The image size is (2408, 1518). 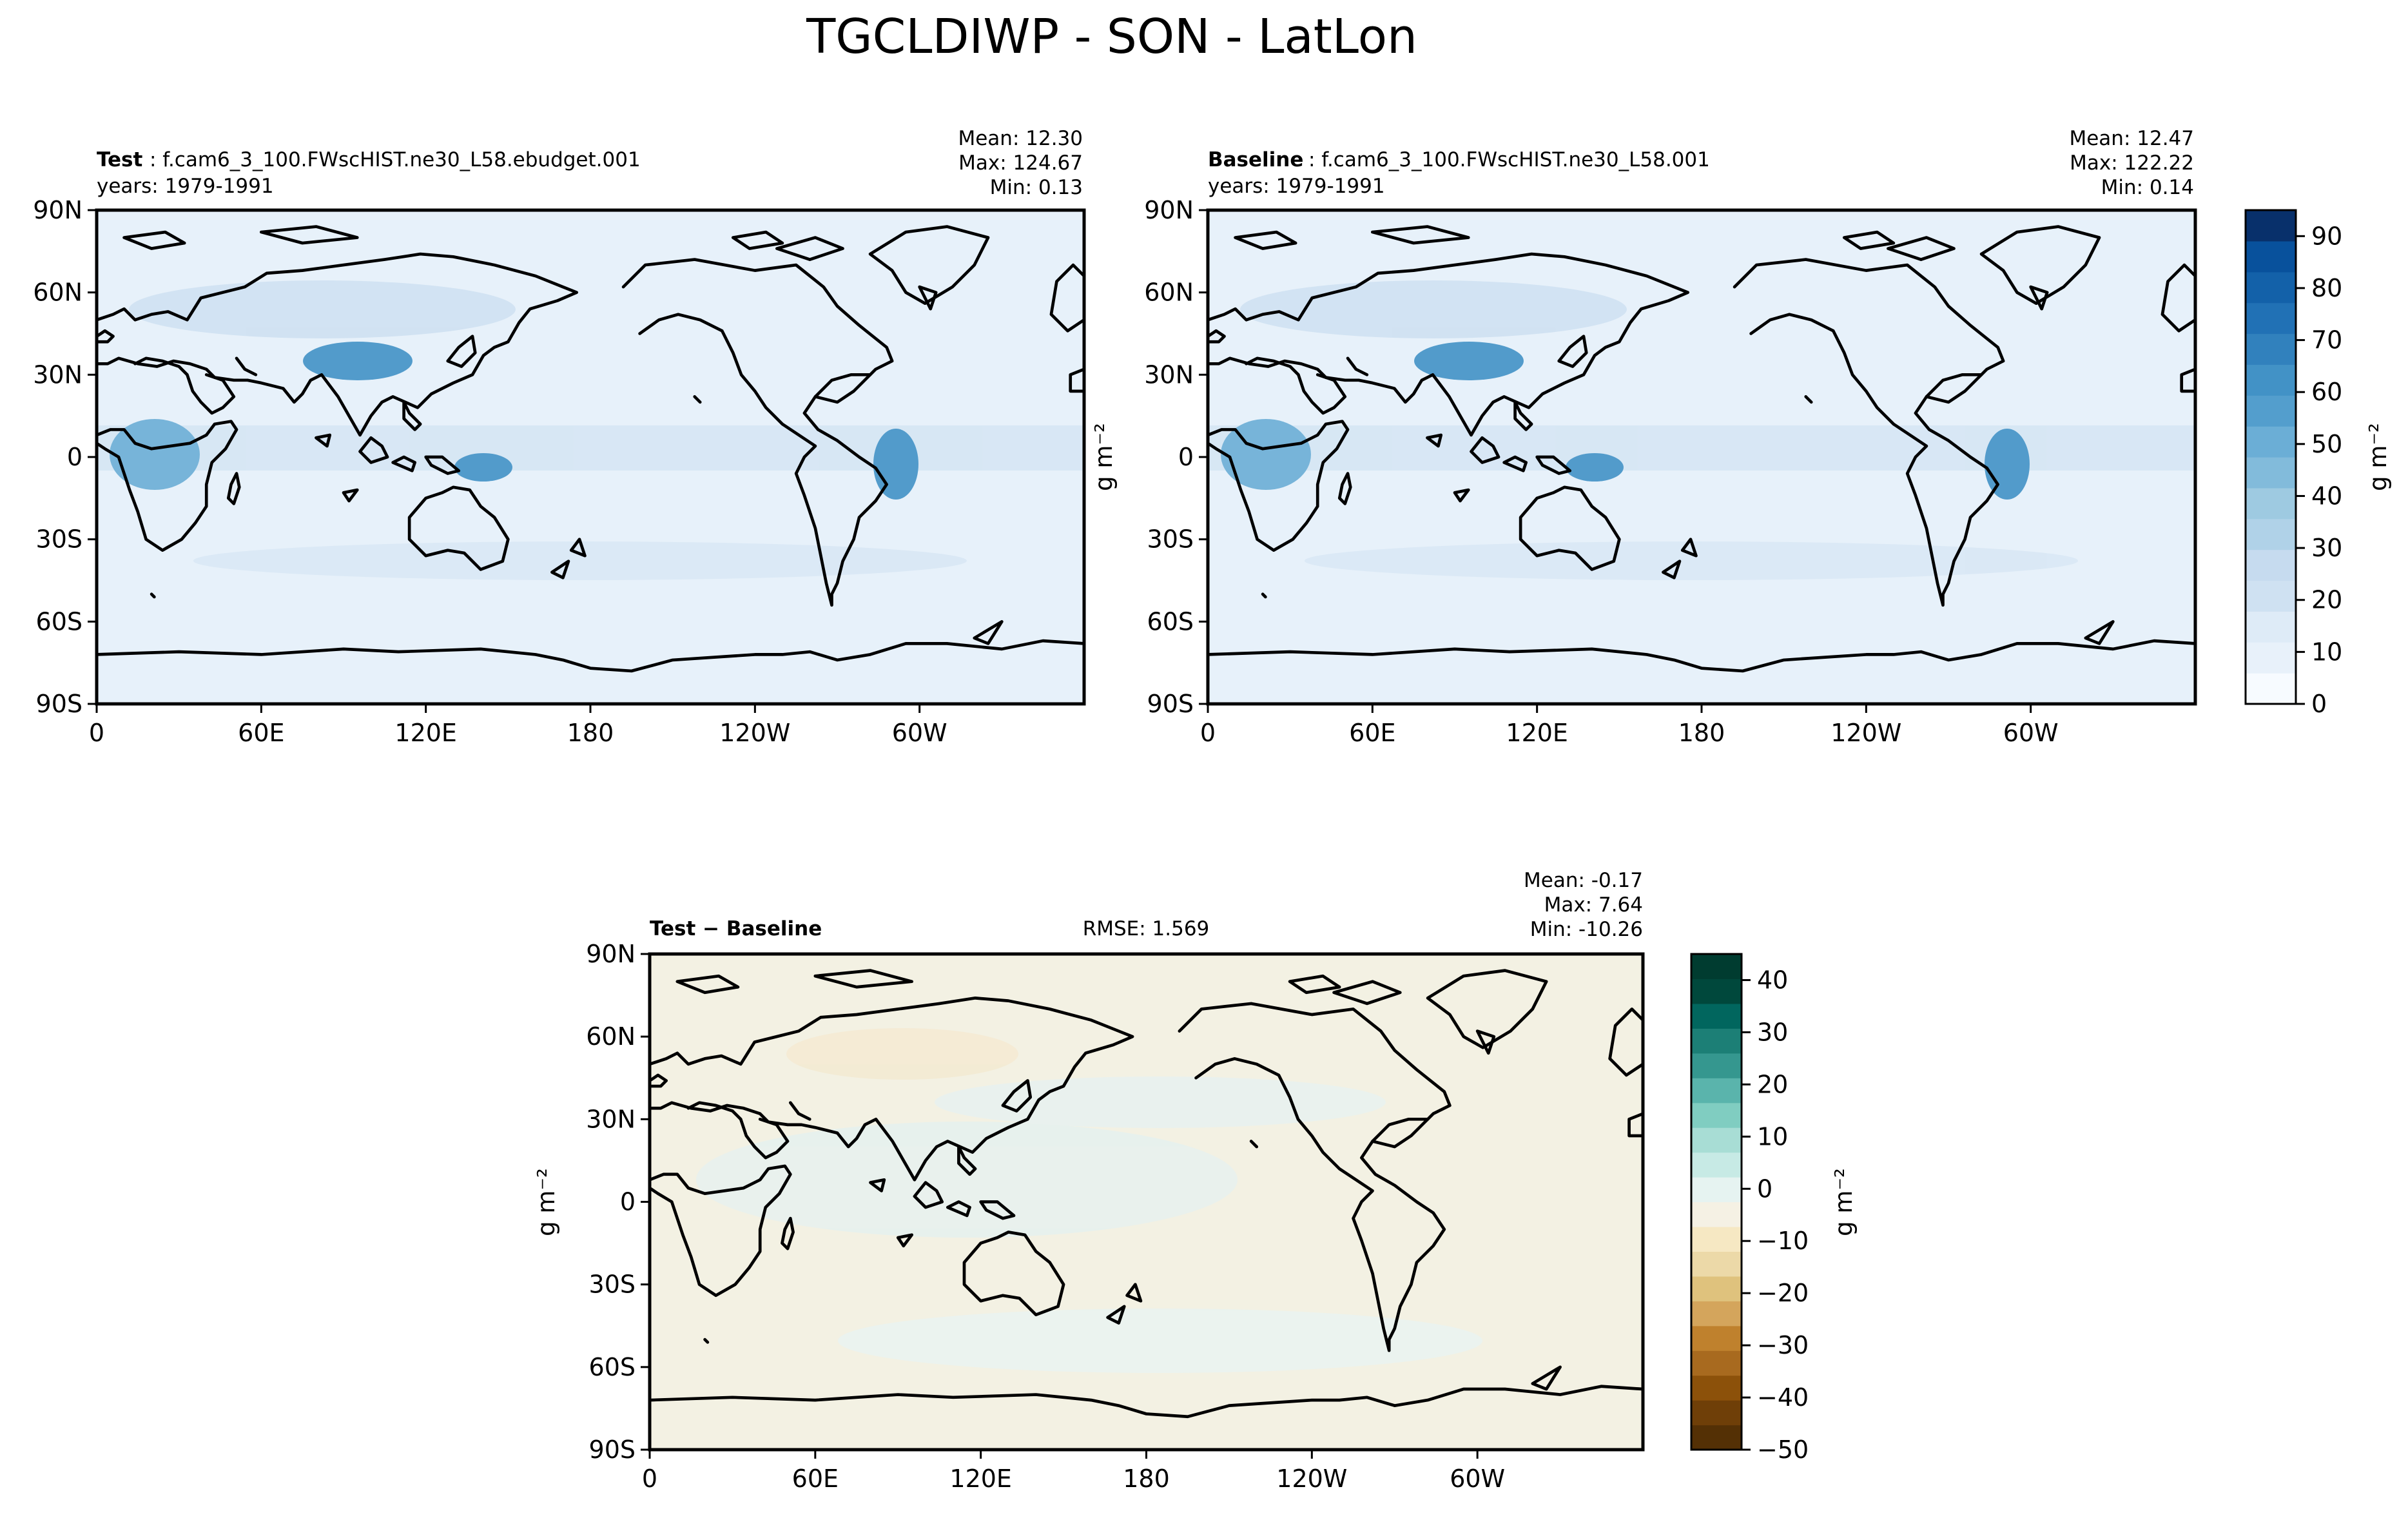 I want to click on diff-colorbar-frame, so click(x=1716, y=1202).